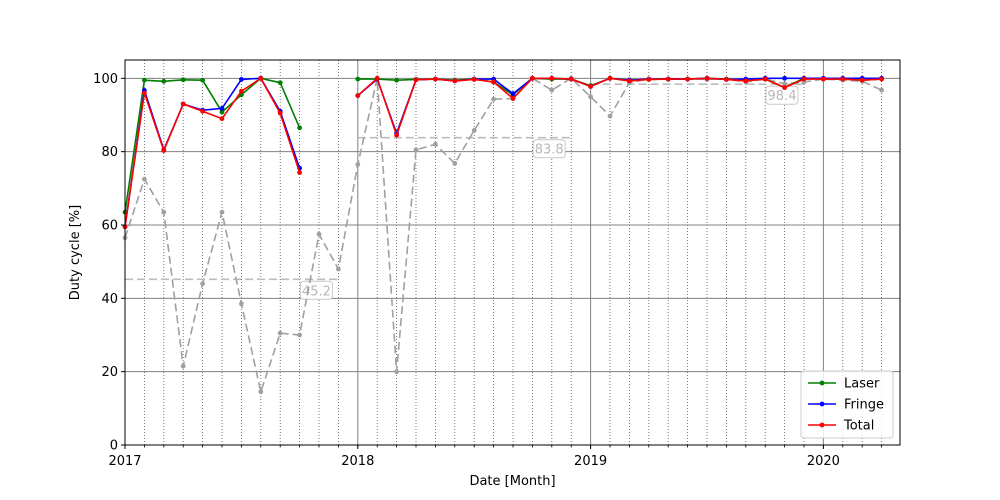  Describe the element at coordinates (862, 384) in the screenshot. I see `legend-label: Laser` at that location.